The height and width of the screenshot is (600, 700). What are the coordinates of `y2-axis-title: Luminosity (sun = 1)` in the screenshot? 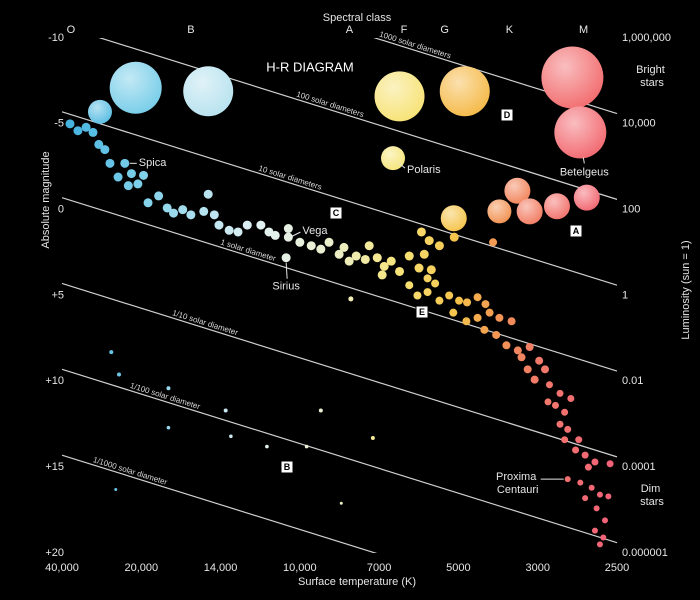 It's located at (686, 289).